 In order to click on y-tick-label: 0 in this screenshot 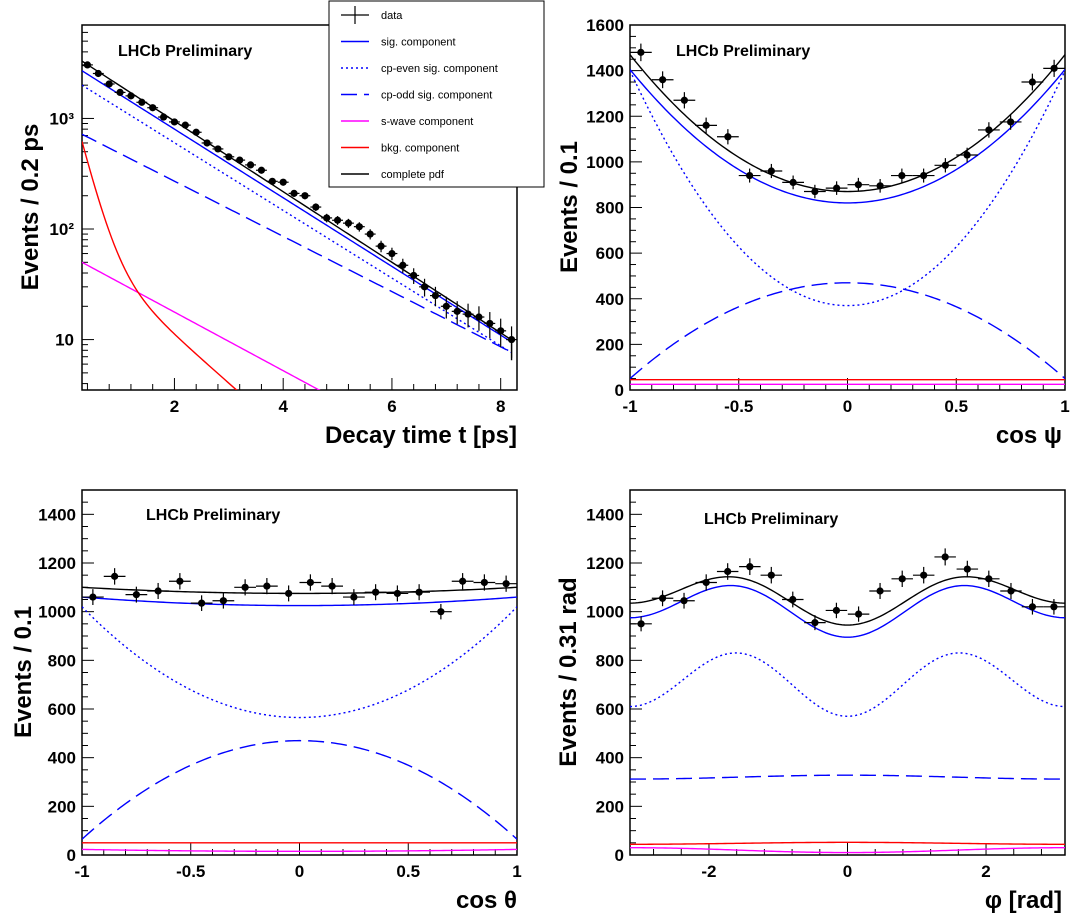, I will do `click(619, 390)`.